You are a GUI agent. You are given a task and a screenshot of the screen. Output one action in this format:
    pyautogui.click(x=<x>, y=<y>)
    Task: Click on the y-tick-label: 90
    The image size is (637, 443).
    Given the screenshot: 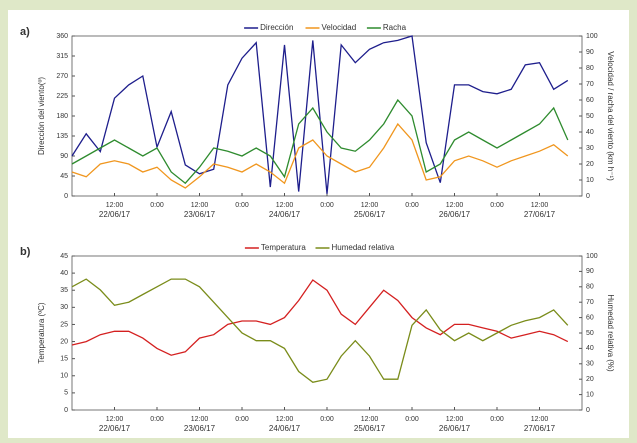 What is the action you would take?
    pyautogui.click(x=64, y=156)
    